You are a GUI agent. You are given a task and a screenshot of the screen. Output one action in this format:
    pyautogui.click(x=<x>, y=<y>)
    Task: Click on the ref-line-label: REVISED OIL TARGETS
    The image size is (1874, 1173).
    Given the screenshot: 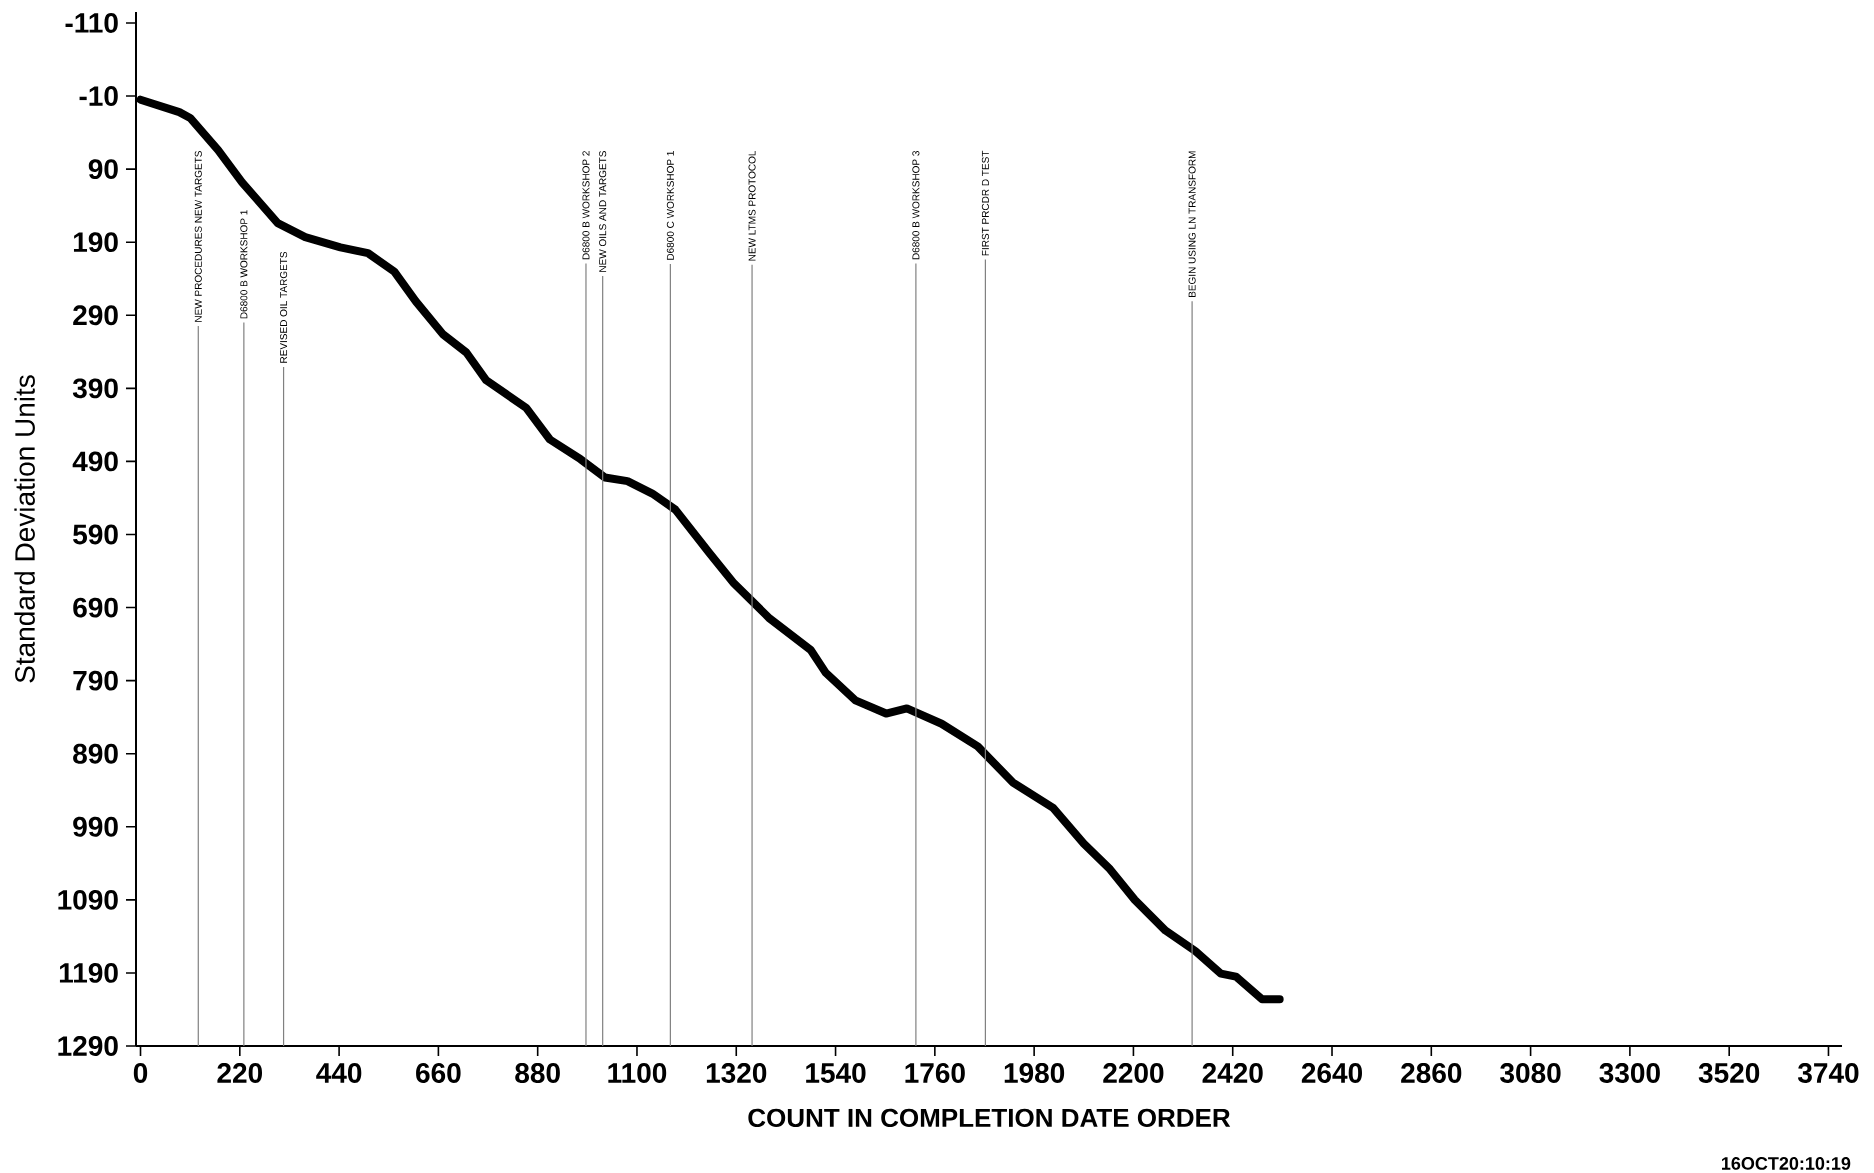 What is the action you would take?
    pyautogui.click(x=284, y=307)
    